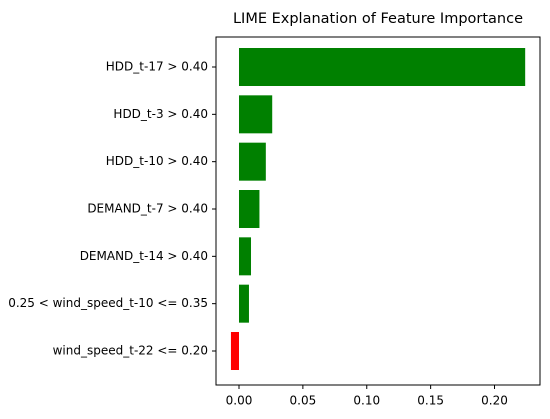 The height and width of the screenshot is (419, 550). I want to click on x-tick-label: 0.20, so click(494, 401).